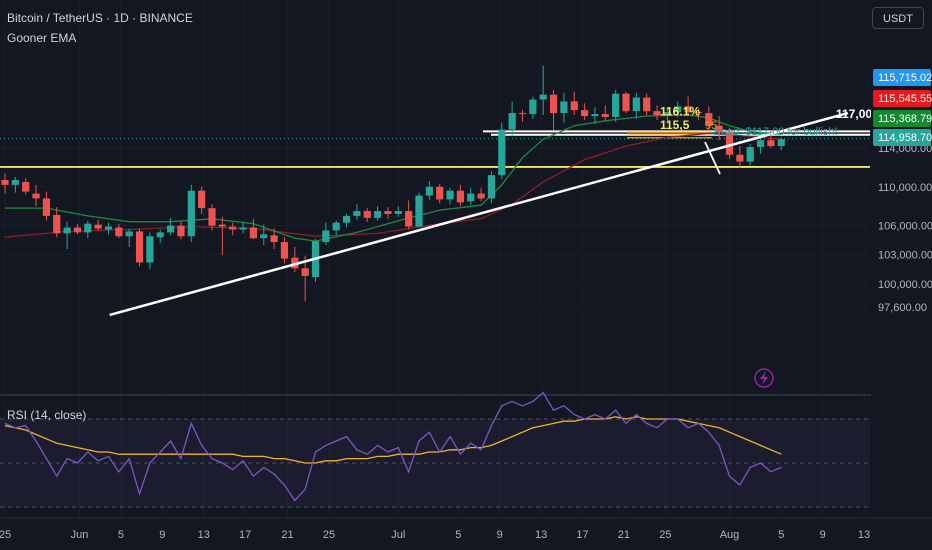 The width and height of the screenshot is (932, 550). I want to click on symbol-title: Bitcoin / TetherUS · 1D · BINANCE, so click(100, 18).